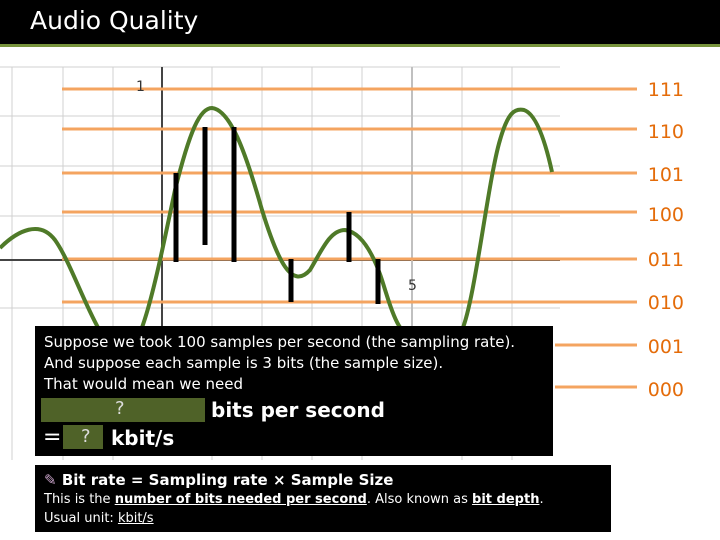  Describe the element at coordinates (665, 215) in the screenshot. I see `level-label-100: 100` at that location.